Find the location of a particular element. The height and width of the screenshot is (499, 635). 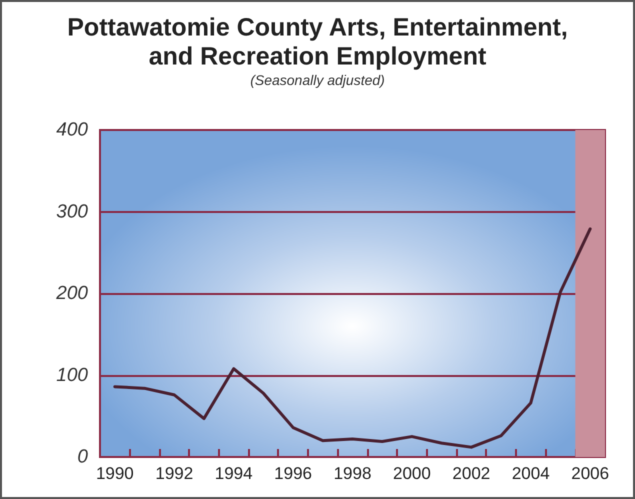

x-tick-label: 2002 is located at coordinates (471, 473).